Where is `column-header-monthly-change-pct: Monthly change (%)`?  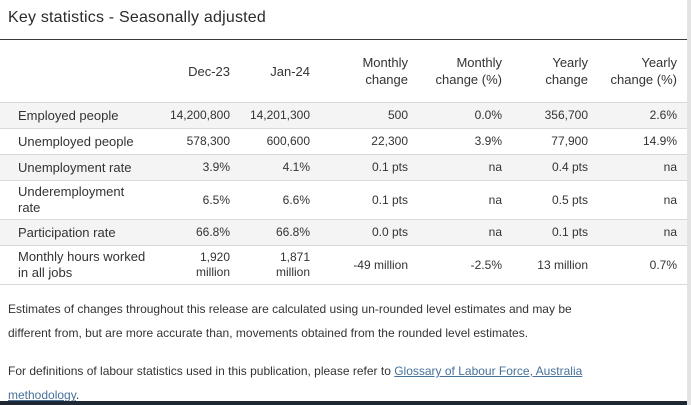 column-header-monthly-change-pct: Monthly change (%) is located at coordinates (469, 71).